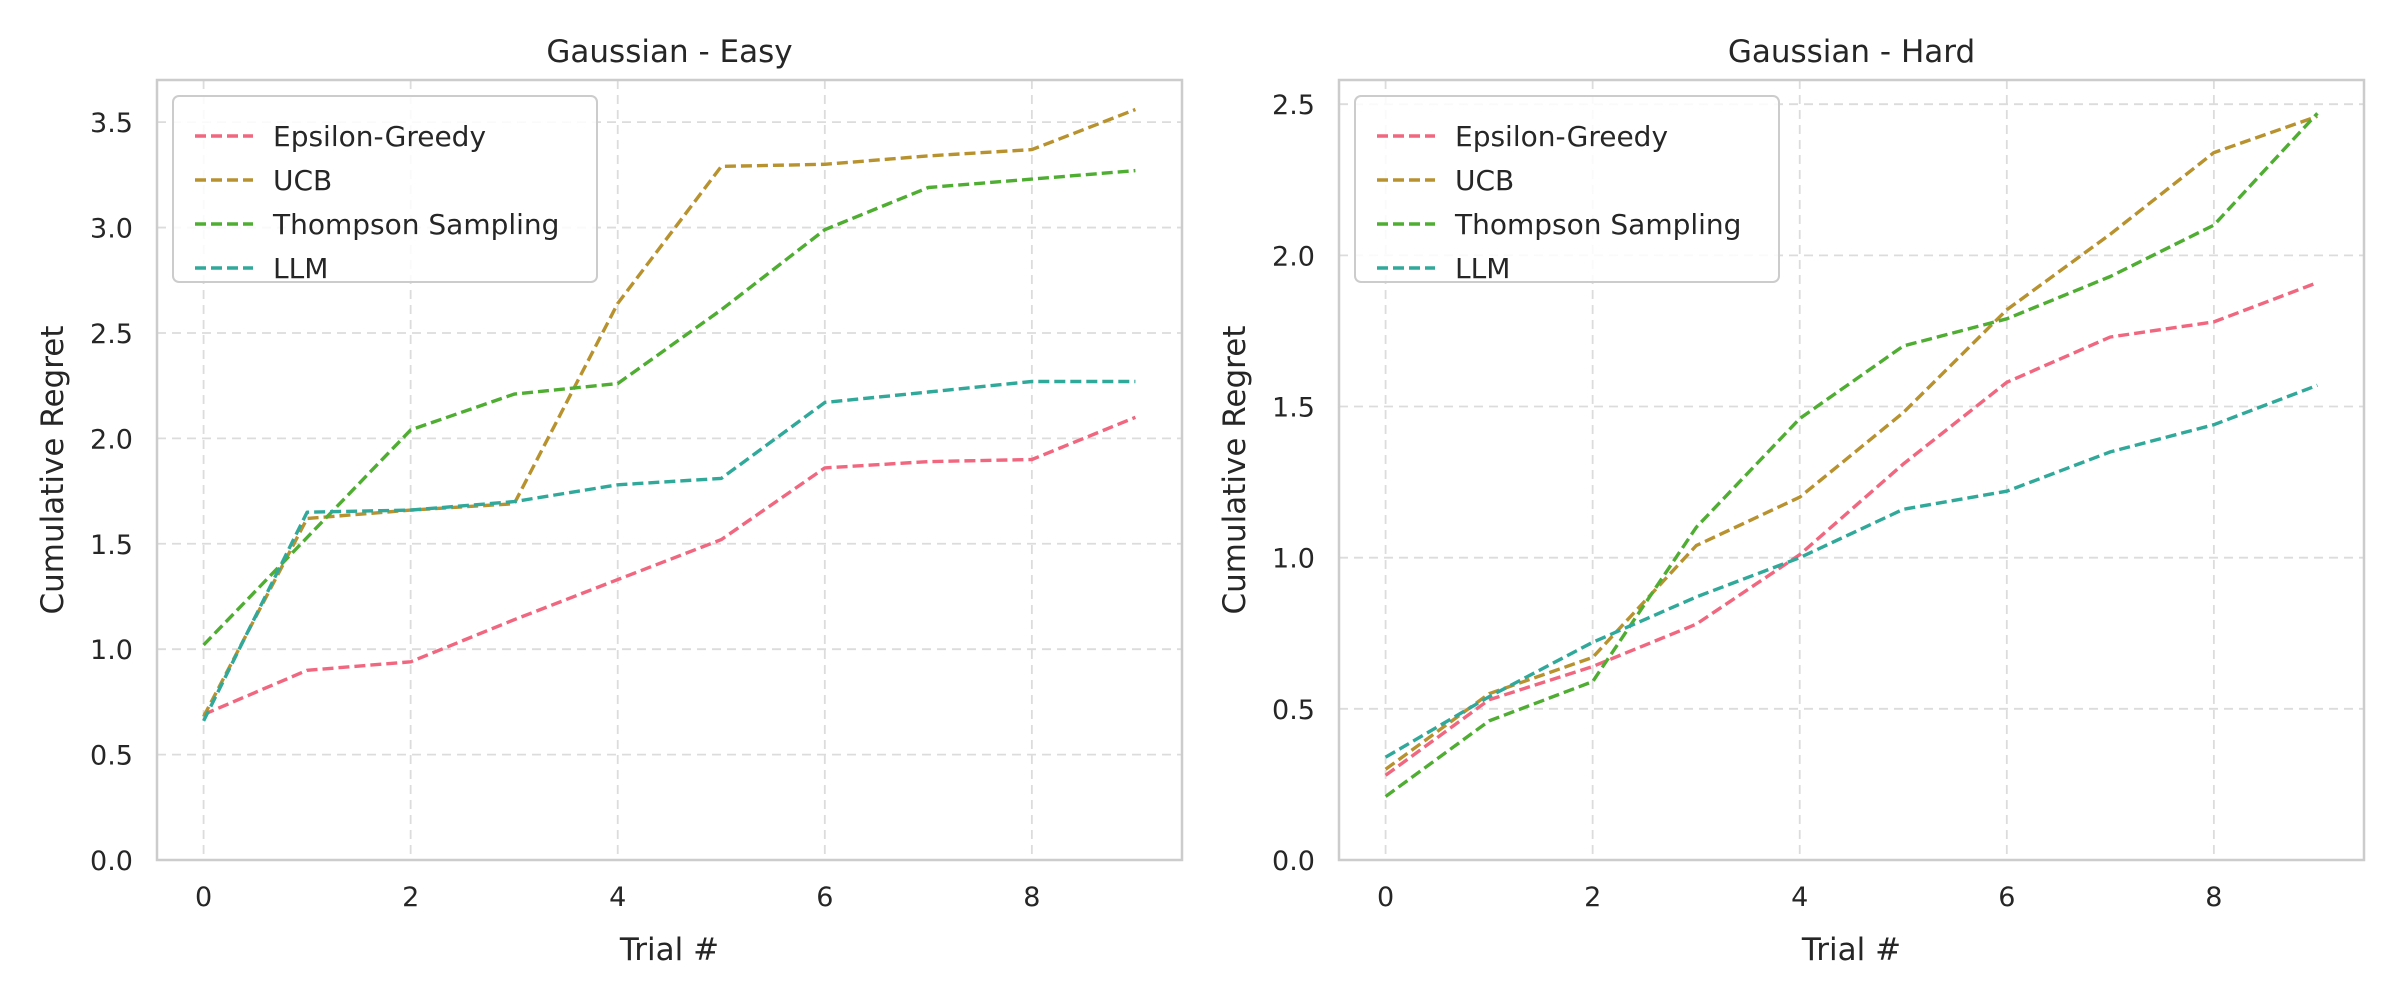  Describe the element at coordinates (669, 566) in the screenshot. I see `series-line-epsilon-greedy` at that location.